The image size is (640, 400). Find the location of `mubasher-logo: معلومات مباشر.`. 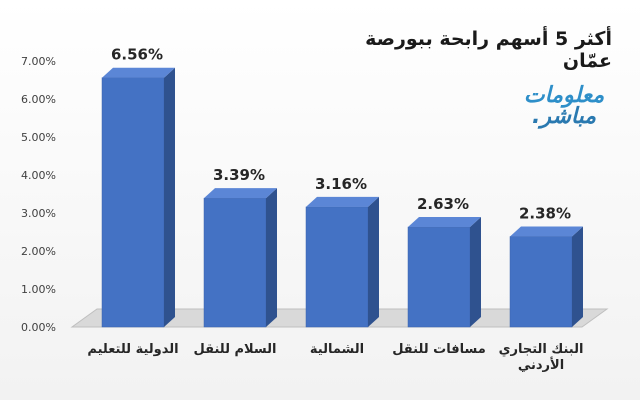

mubasher-logo: معلومات مباشر. is located at coordinates (564, 106).